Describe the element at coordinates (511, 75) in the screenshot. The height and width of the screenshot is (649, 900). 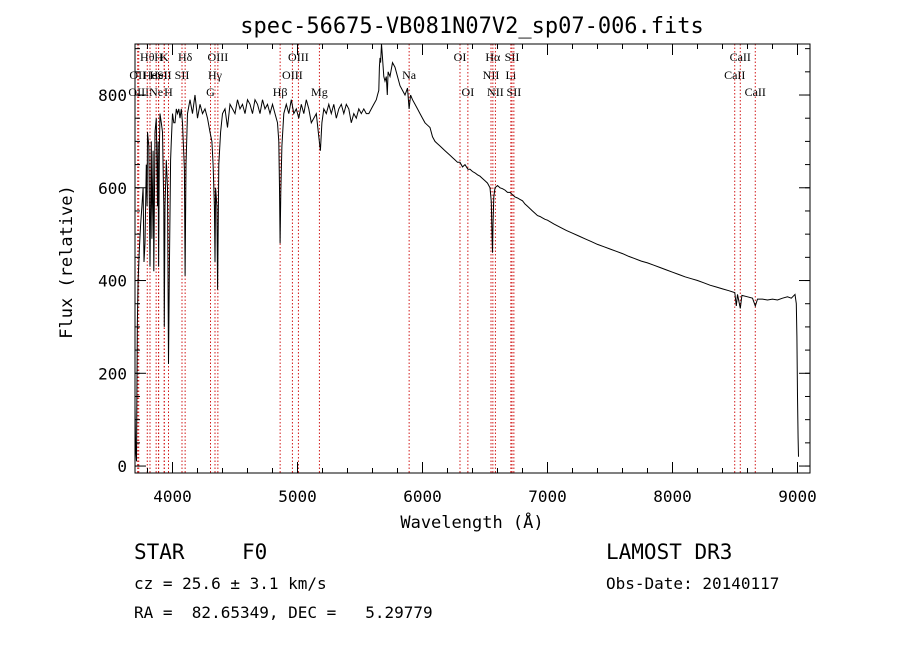
I see `line-marker-label: Li` at that location.